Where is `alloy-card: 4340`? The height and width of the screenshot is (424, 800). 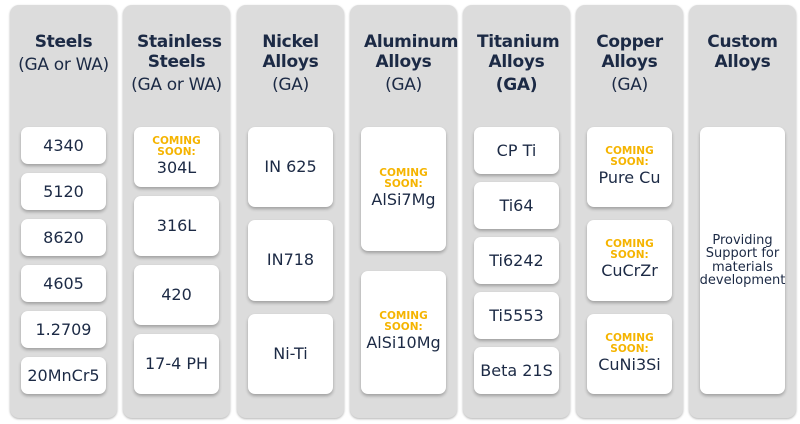
alloy-card: 4340 is located at coordinates (63, 145).